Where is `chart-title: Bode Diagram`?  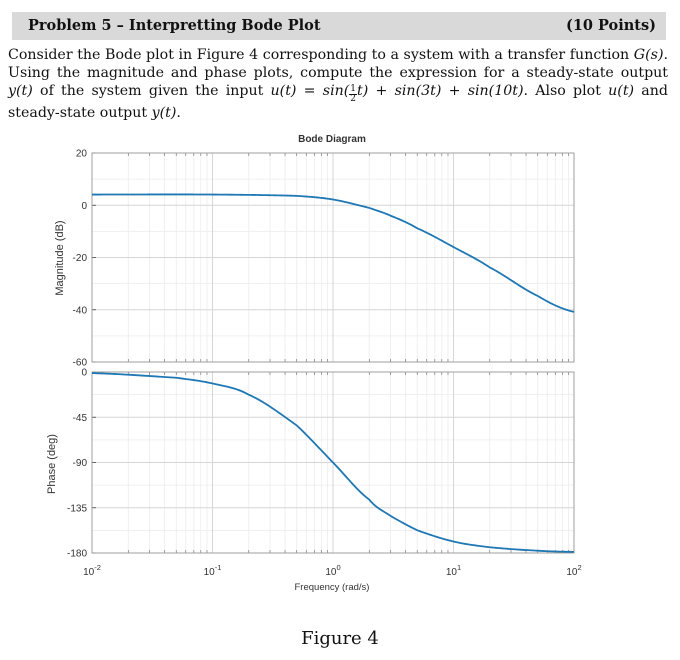 chart-title: Bode Diagram is located at coordinates (332, 139).